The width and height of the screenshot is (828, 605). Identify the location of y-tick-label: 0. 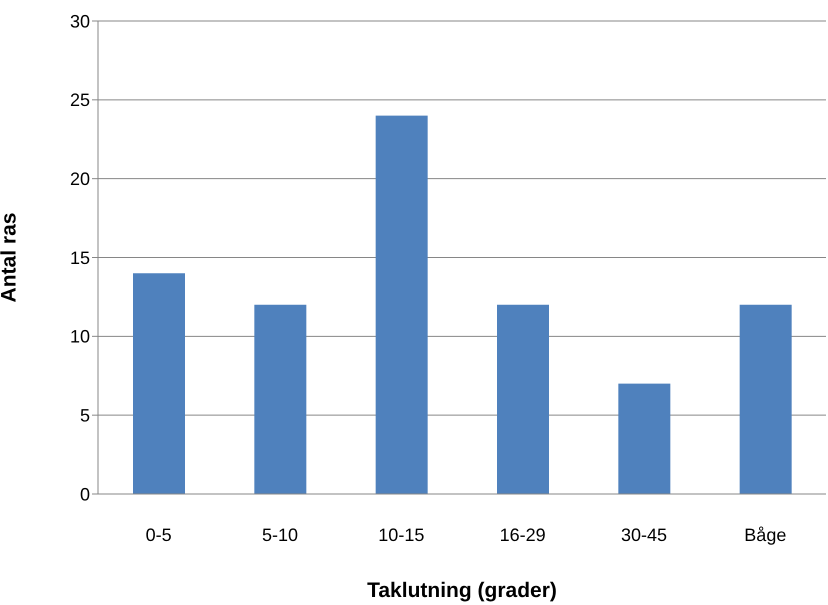
(85, 494).